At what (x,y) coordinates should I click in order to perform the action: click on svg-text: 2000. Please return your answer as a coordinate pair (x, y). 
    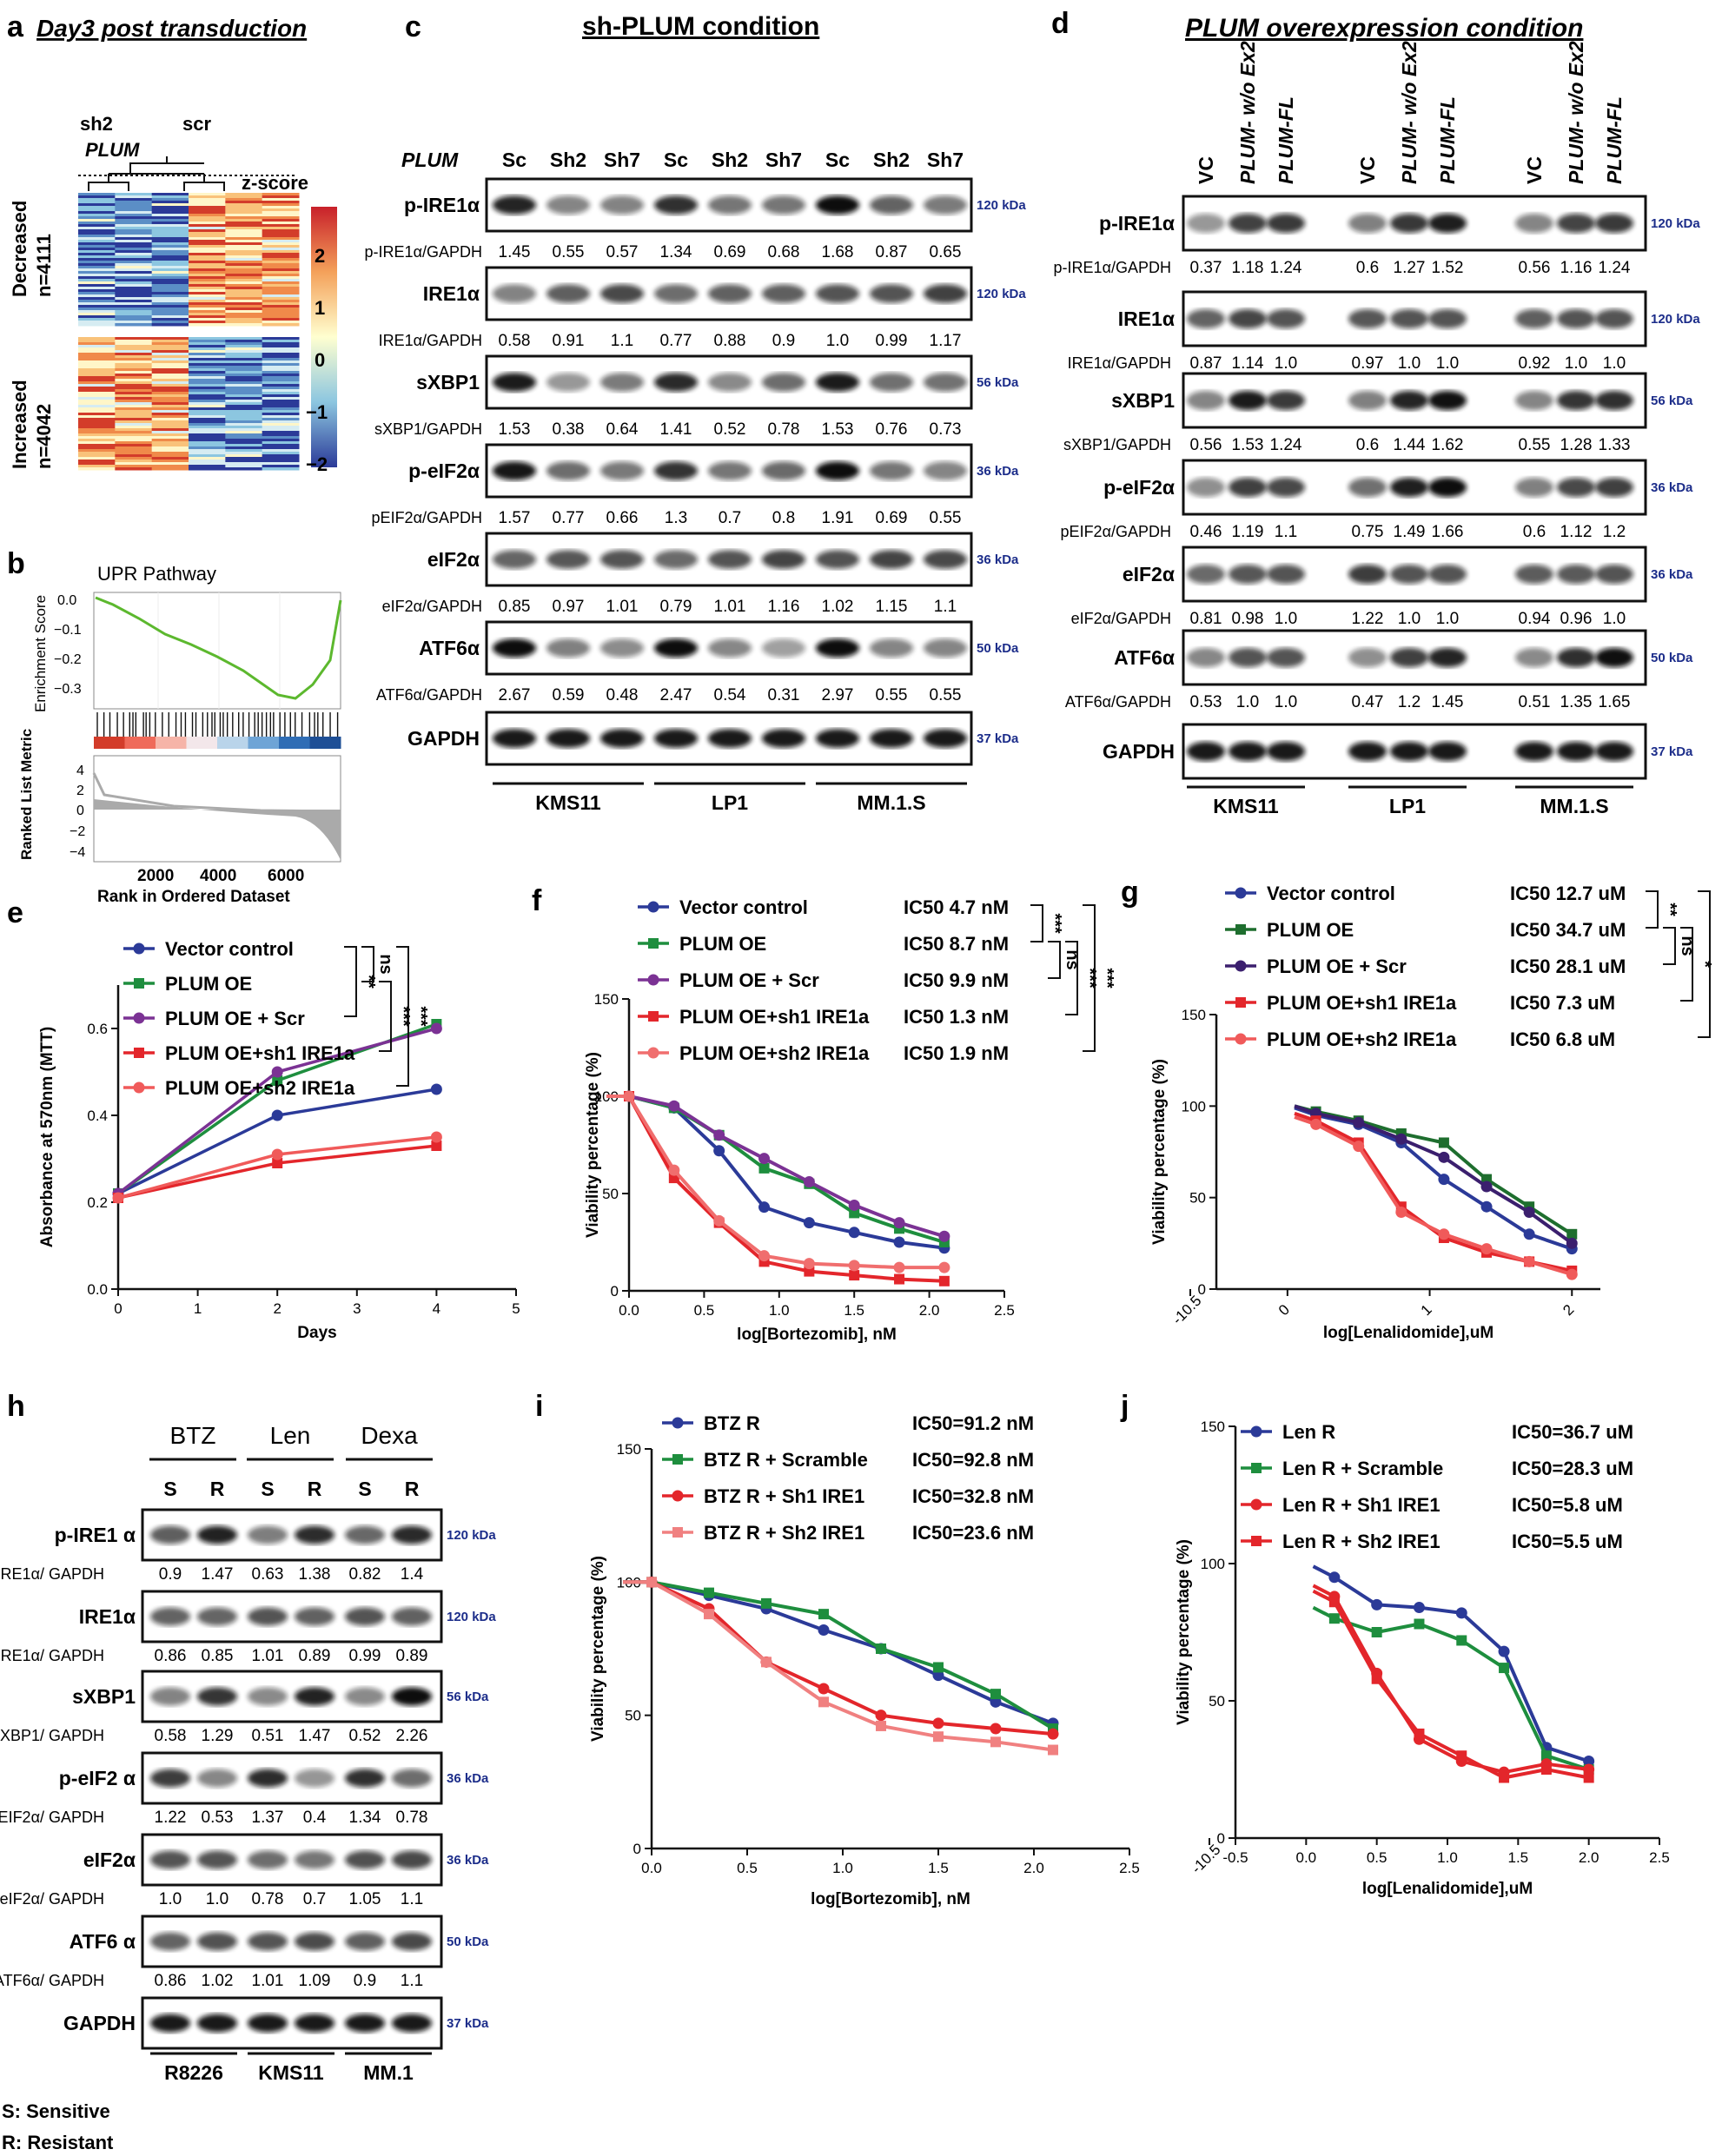
    Looking at the image, I should click on (156, 876).